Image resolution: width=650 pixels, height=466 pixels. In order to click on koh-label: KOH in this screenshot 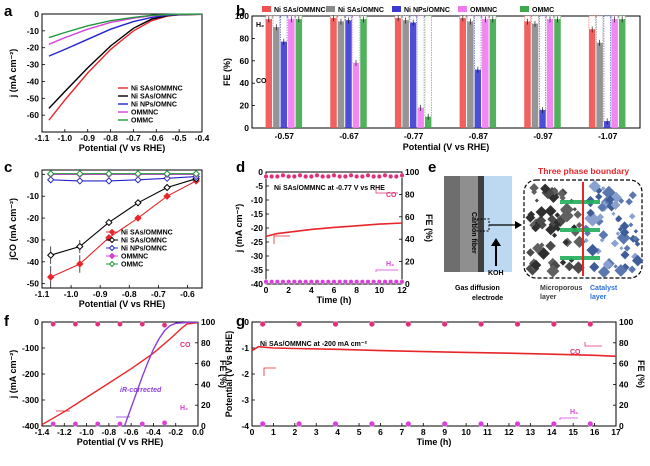, I will do `click(496, 273)`.